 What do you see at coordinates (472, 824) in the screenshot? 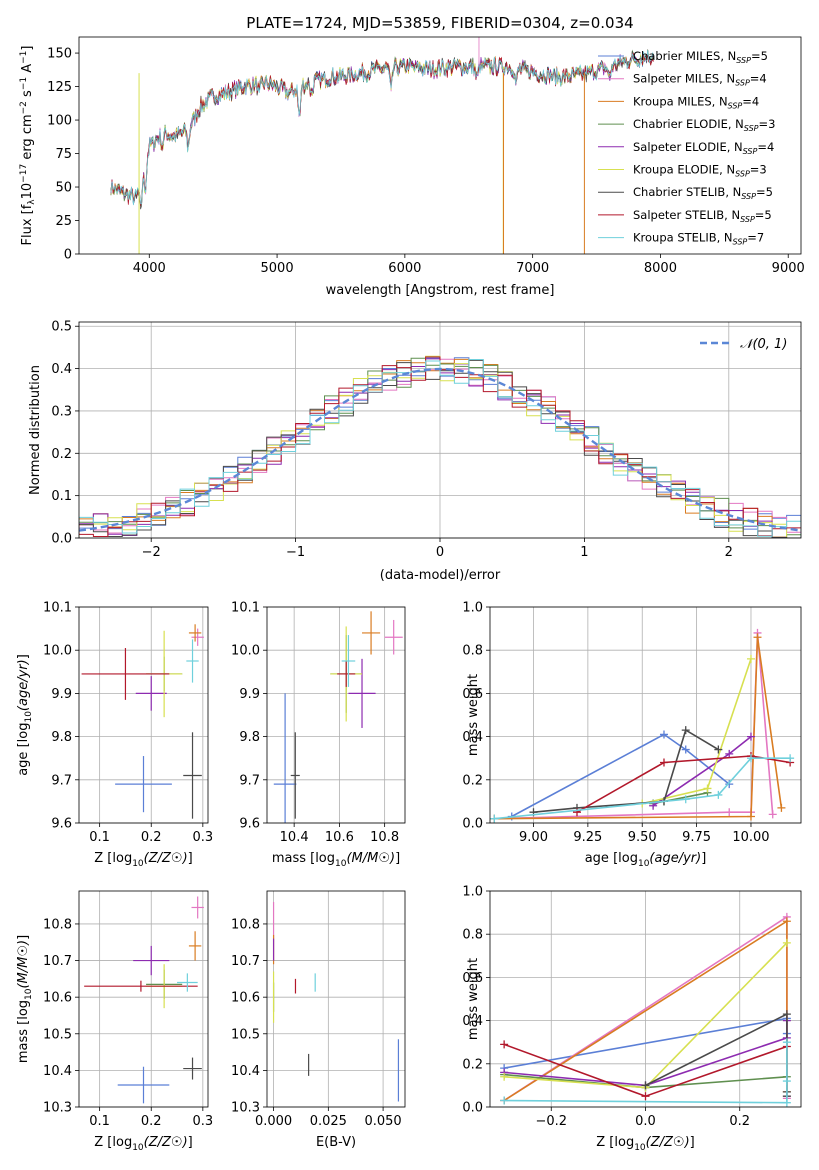
I see `y-tick-label: 0.0` at bounding box center [472, 824].